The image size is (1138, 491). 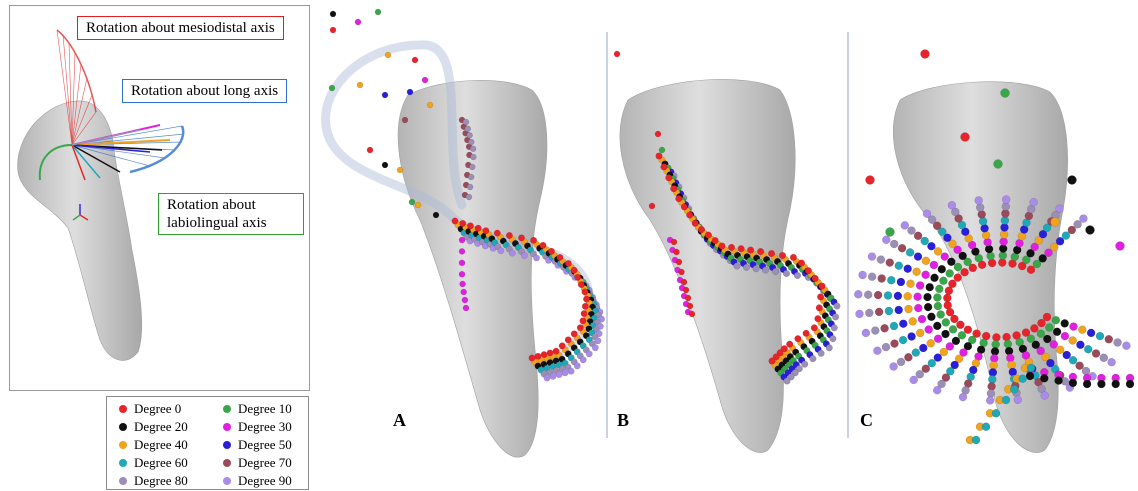 What do you see at coordinates (150, 408) in the screenshot?
I see `legend-item: Degree 0` at bounding box center [150, 408].